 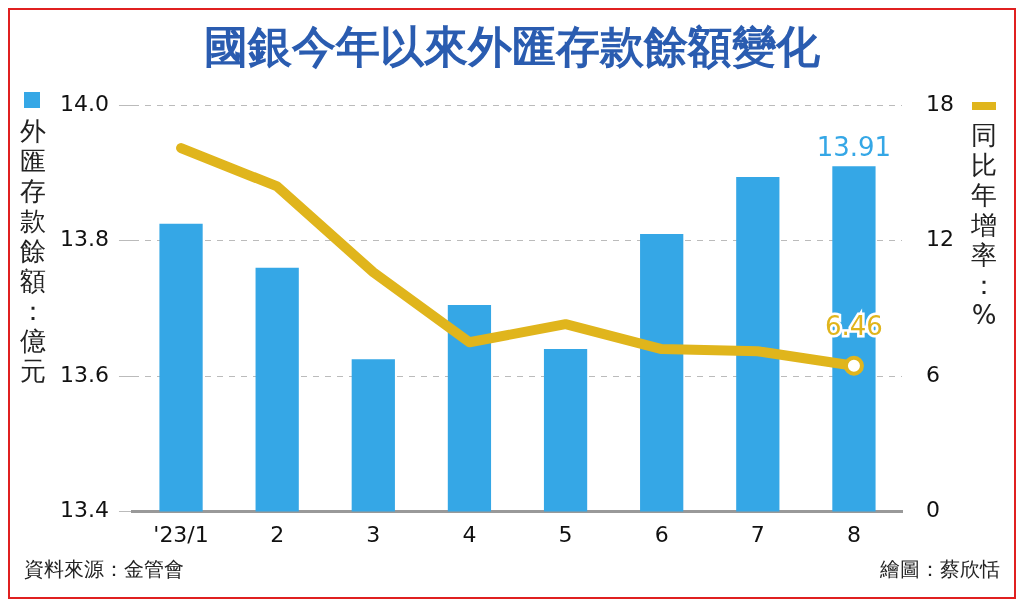 What do you see at coordinates (853, 534) in the screenshot?
I see `x-tick-label: 8` at bounding box center [853, 534].